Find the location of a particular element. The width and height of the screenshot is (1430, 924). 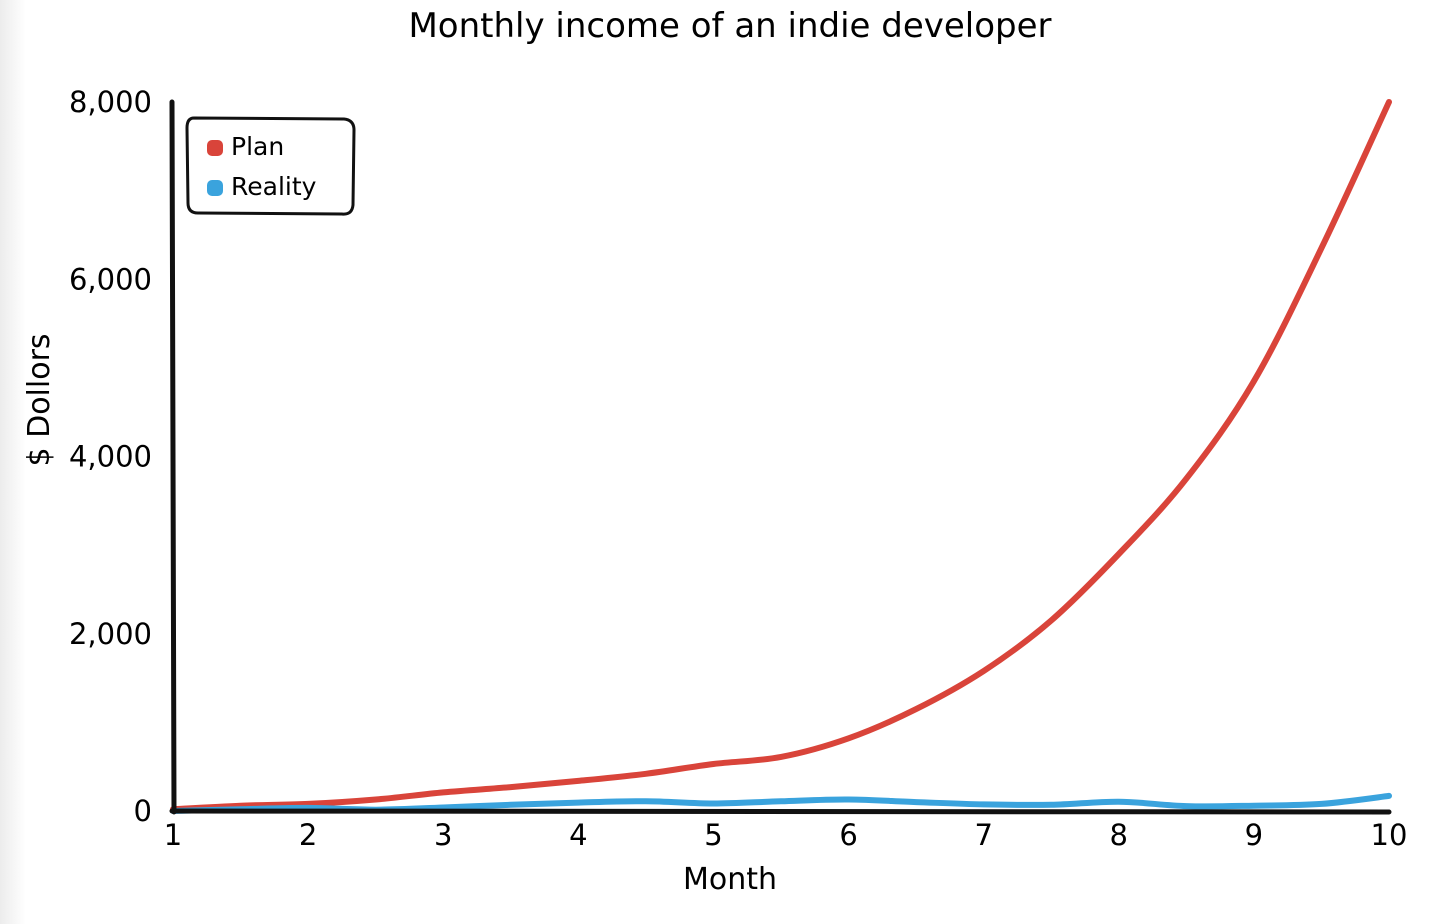

y-tick-label: 2,000 is located at coordinates (110, 634).